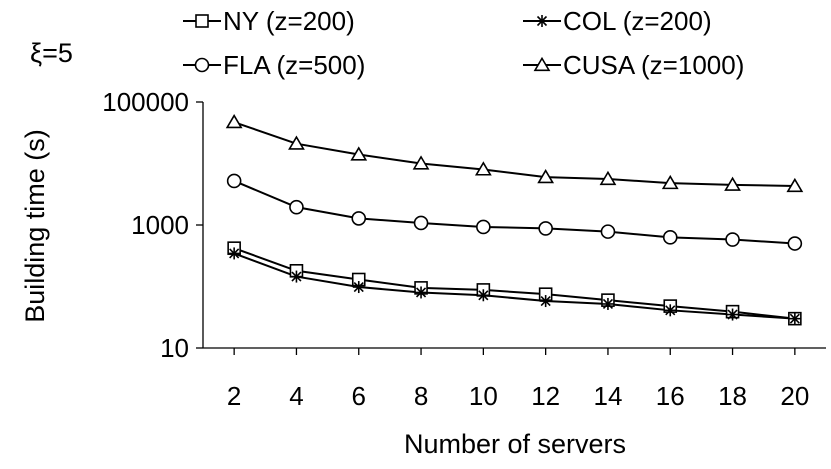 The image size is (831, 469). Describe the element at coordinates (174, 348) in the screenshot. I see `y-tick-label: 10` at that location.